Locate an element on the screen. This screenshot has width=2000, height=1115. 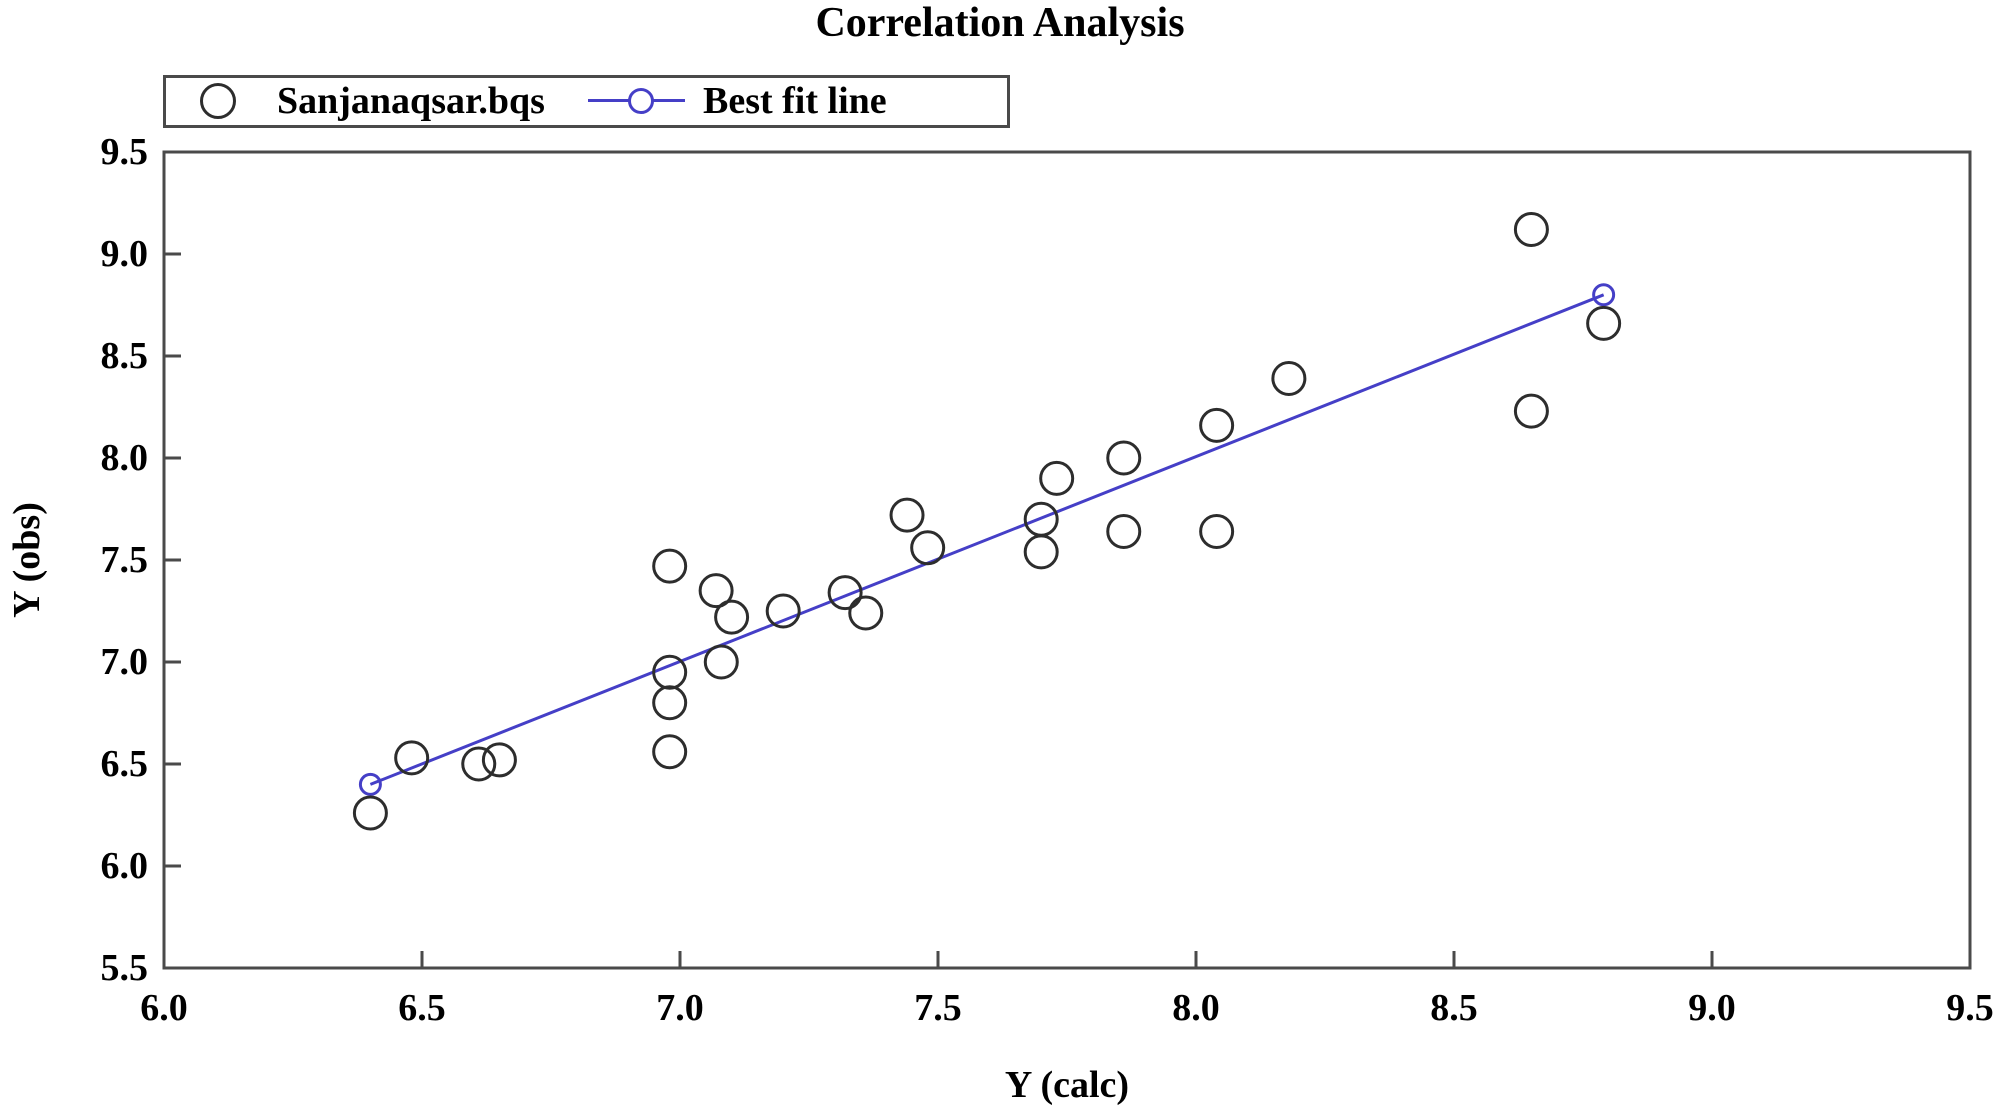
x-tick-label: 9.0 is located at coordinates (1712, 1008).